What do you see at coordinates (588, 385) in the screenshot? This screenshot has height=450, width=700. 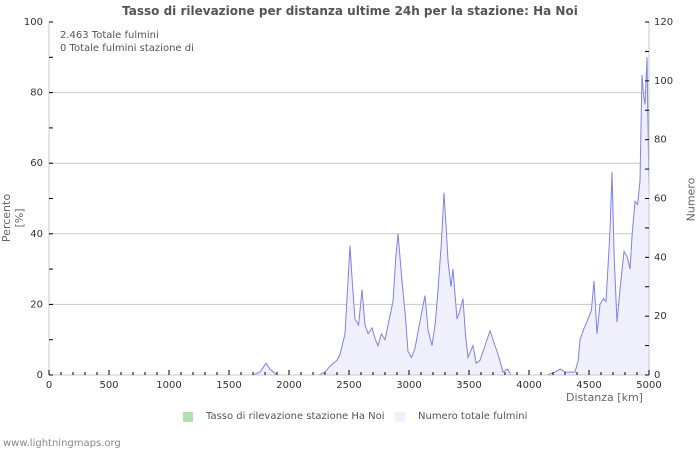 I see `svg-text: 4500` at bounding box center [588, 385].